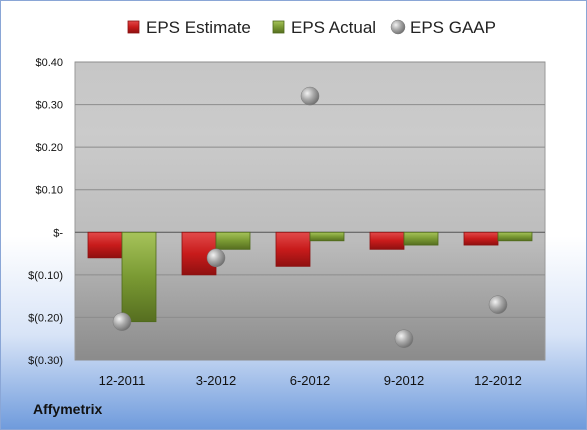 The height and width of the screenshot is (430, 587). I want to click on y-tick-label: $0.20, so click(49, 148).